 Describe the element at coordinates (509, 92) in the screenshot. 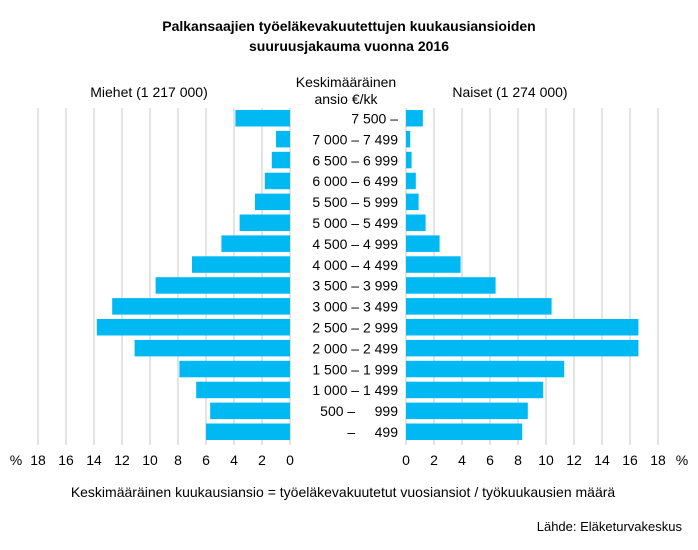

I see `legend-women-label: Naiset (1 274 000)` at that location.